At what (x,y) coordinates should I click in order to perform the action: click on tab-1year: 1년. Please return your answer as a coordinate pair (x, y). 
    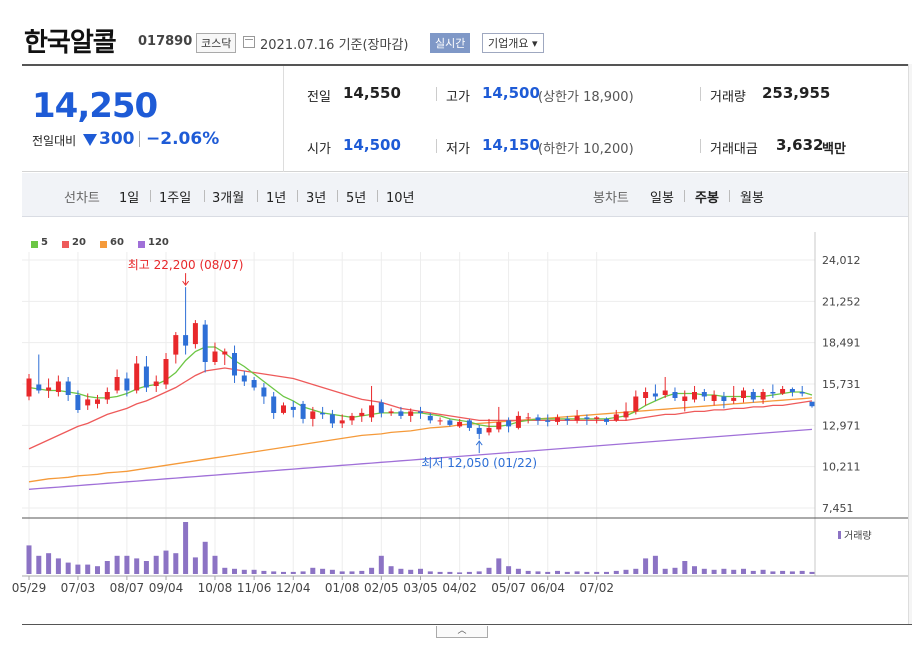
    Looking at the image, I should click on (276, 198).